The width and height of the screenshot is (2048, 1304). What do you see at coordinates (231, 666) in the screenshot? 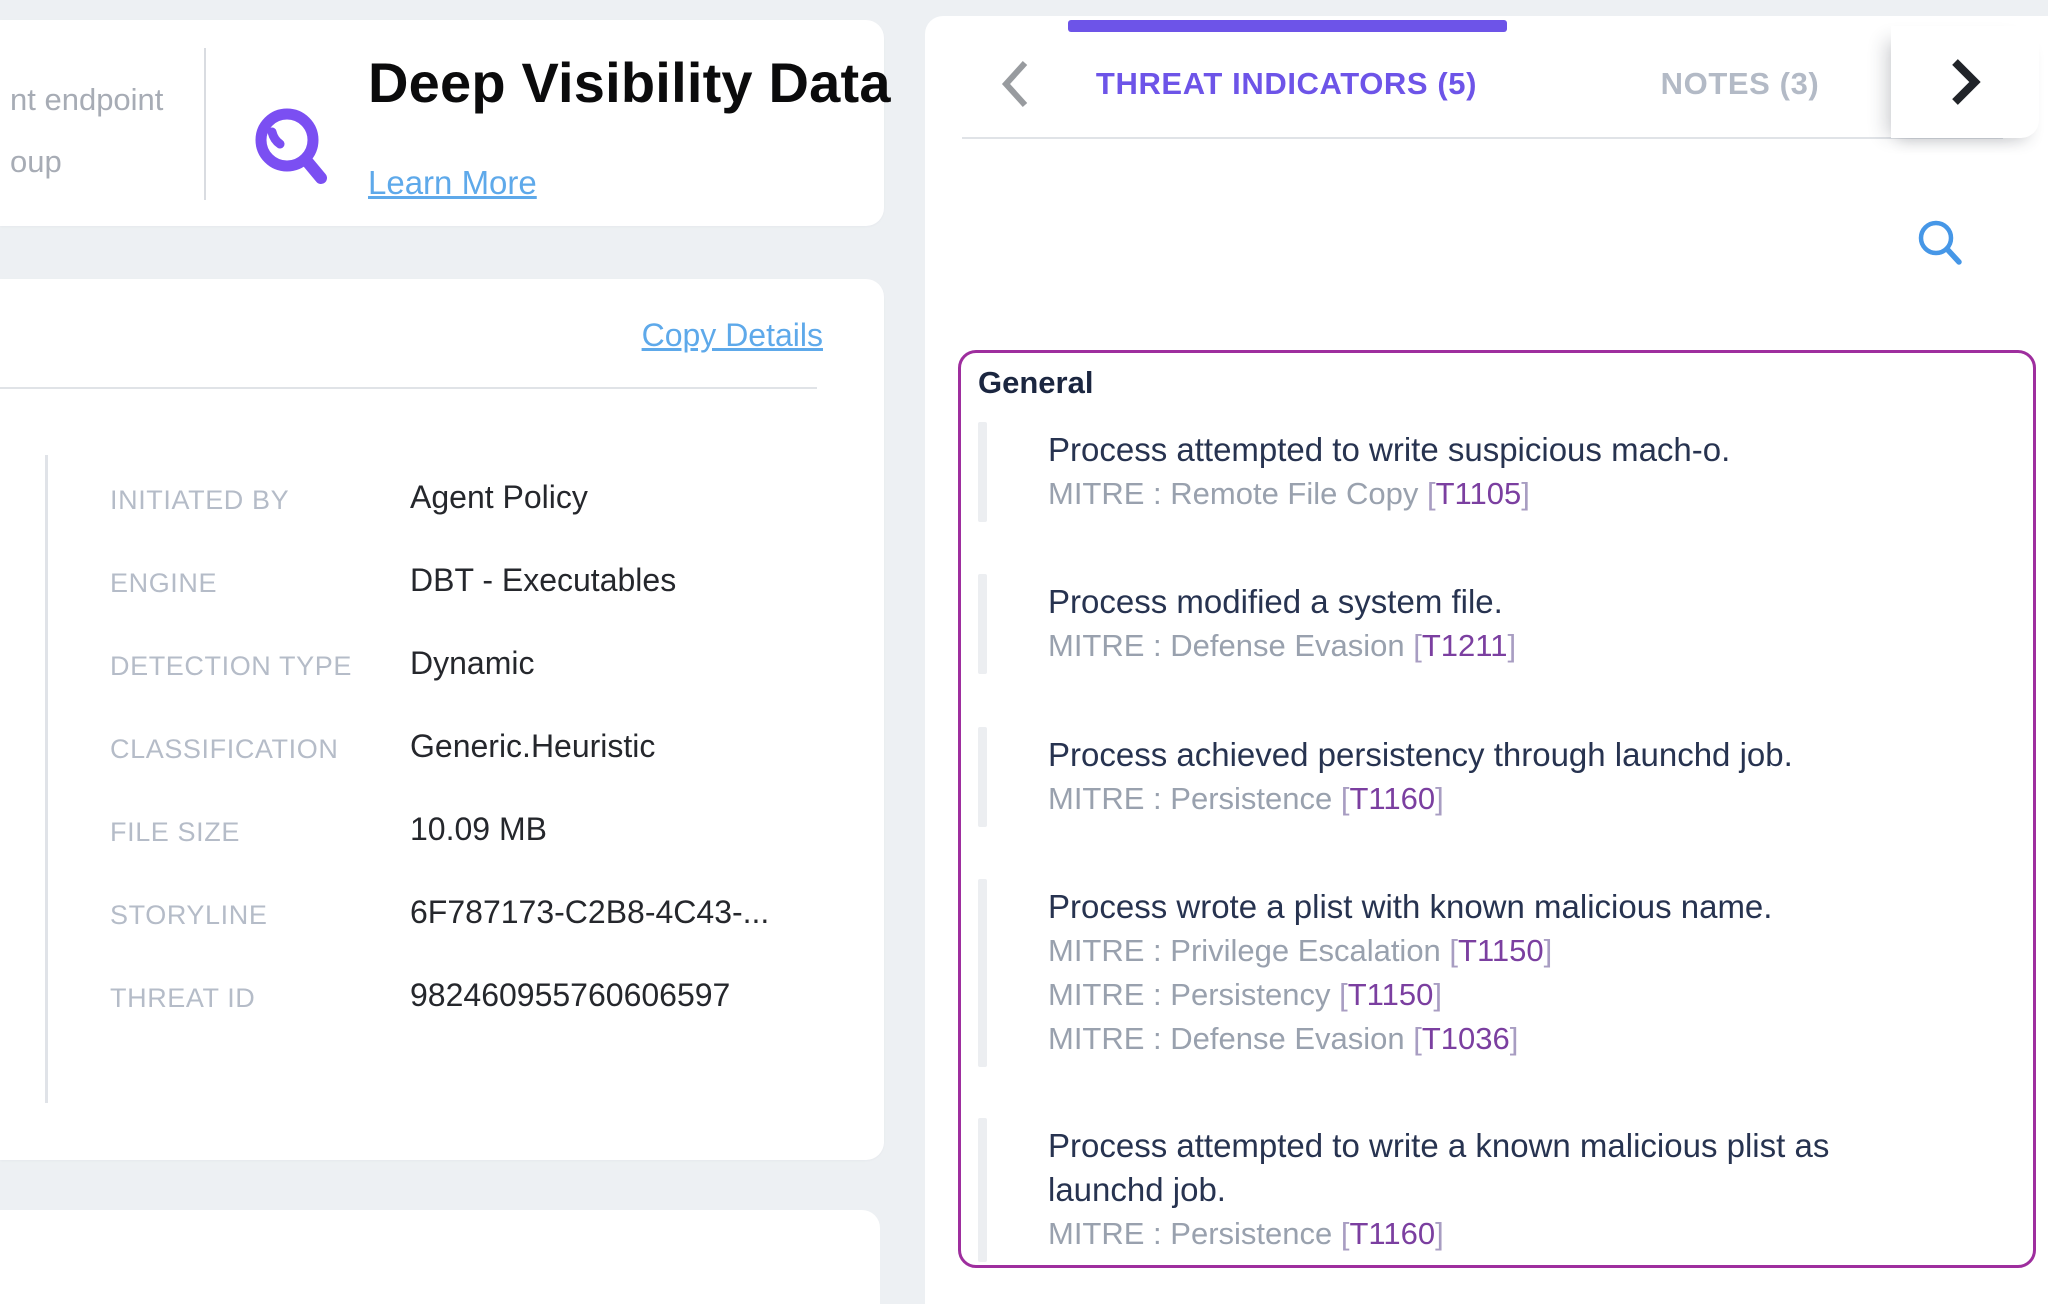
I see `field-label: DETECTION TYPE` at bounding box center [231, 666].